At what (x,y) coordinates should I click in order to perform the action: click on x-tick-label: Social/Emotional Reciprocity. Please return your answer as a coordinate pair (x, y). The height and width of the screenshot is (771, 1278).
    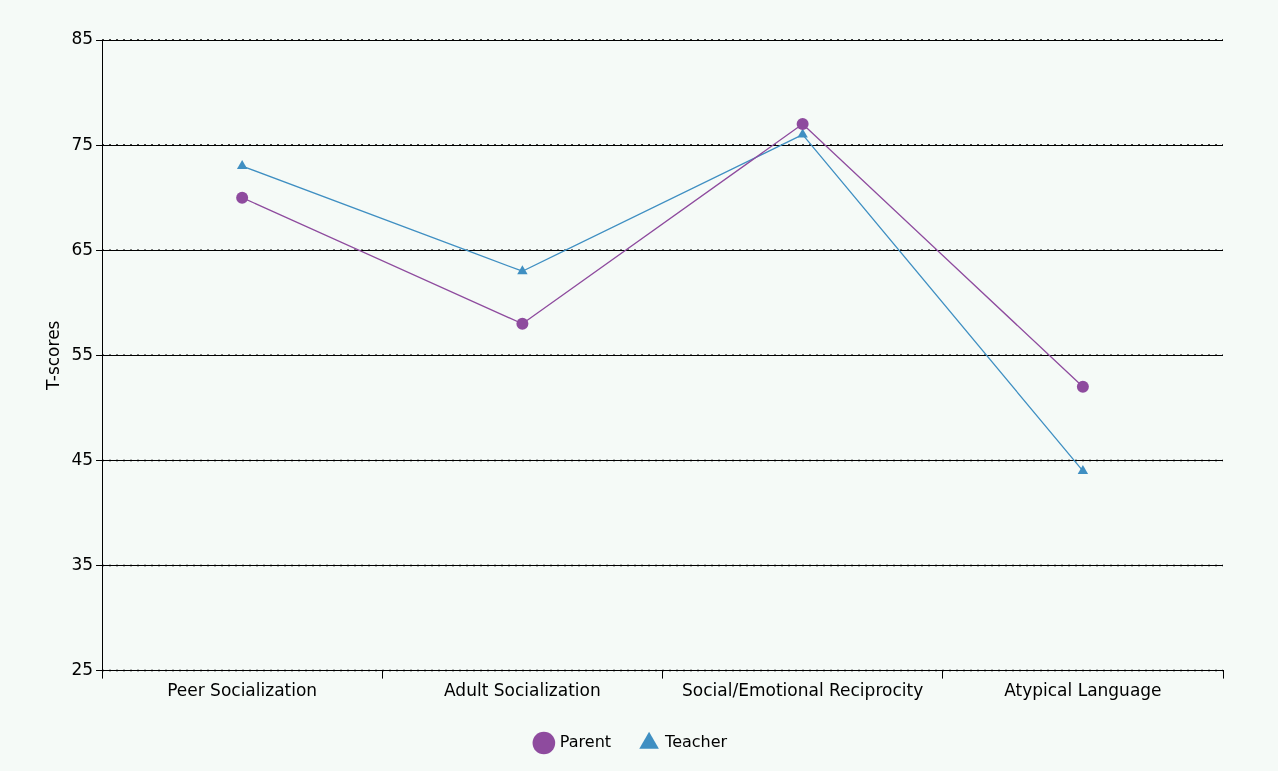
    Looking at the image, I should click on (803, 690).